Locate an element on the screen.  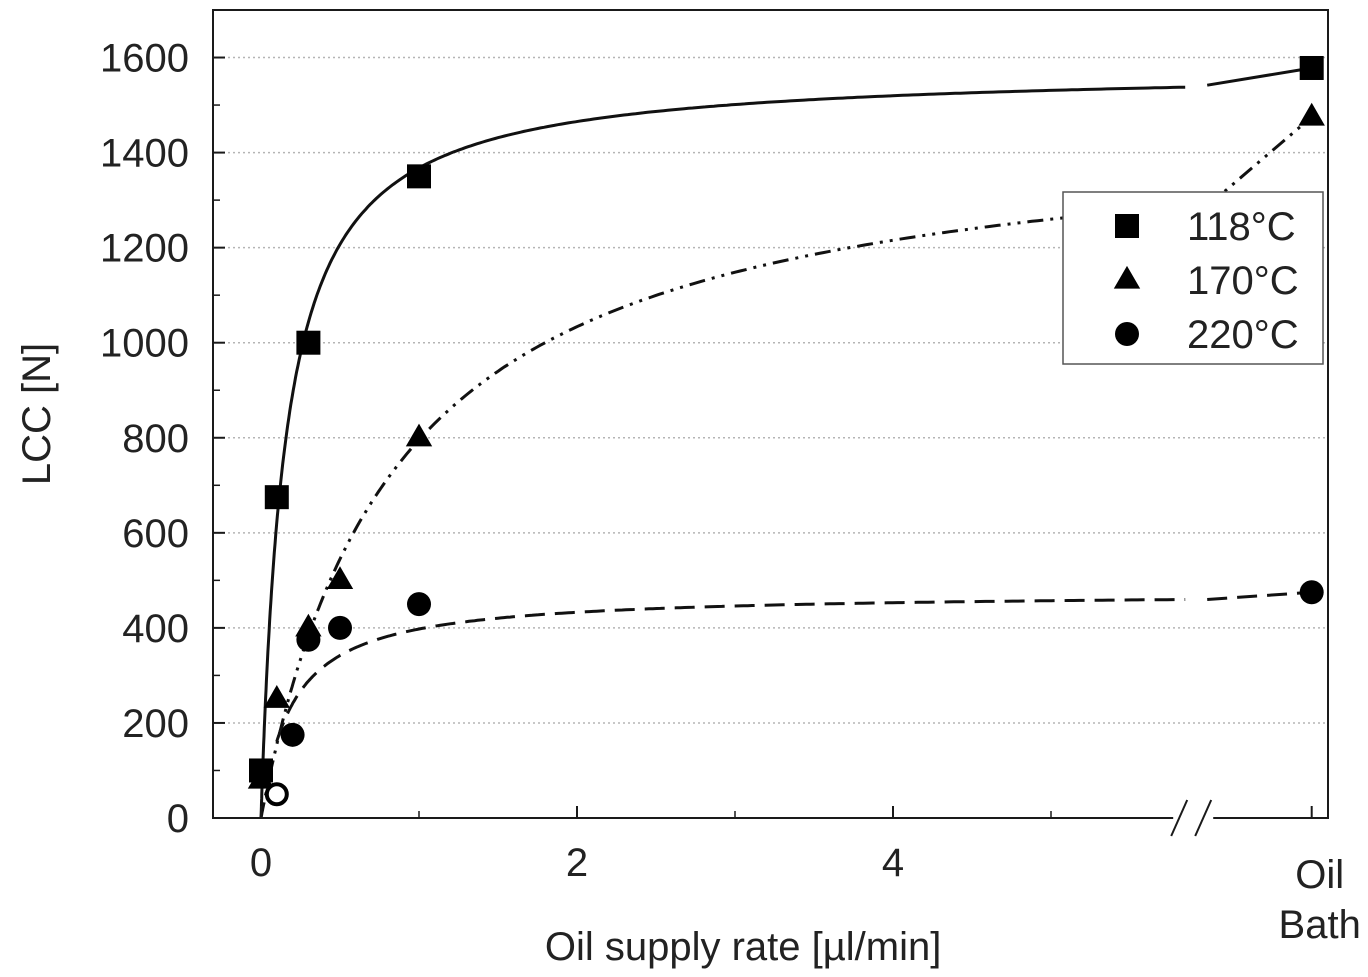
y-tick-label: 1000 is located at coordinates (144, 344).